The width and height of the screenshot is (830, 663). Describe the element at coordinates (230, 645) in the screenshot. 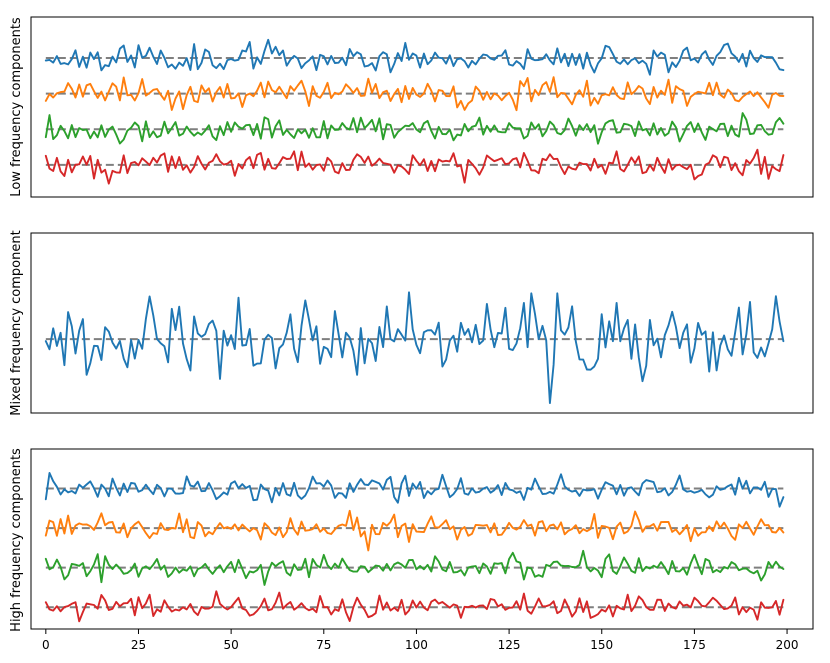

I see `x-tick-label: 50` at that location.